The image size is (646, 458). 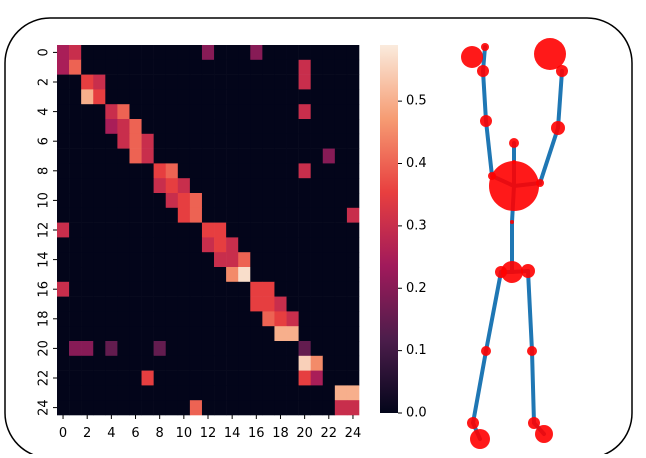 I want to click on x-tick-label: 0, so click(x=63, y=433).